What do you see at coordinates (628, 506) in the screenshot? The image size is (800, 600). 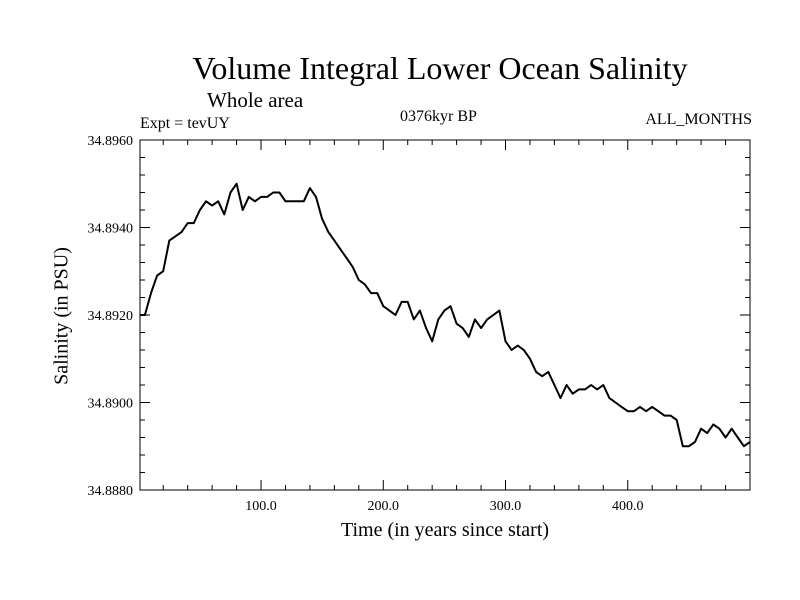 I see `x-tick-label: 400.0` at bounding box center [628, 506].